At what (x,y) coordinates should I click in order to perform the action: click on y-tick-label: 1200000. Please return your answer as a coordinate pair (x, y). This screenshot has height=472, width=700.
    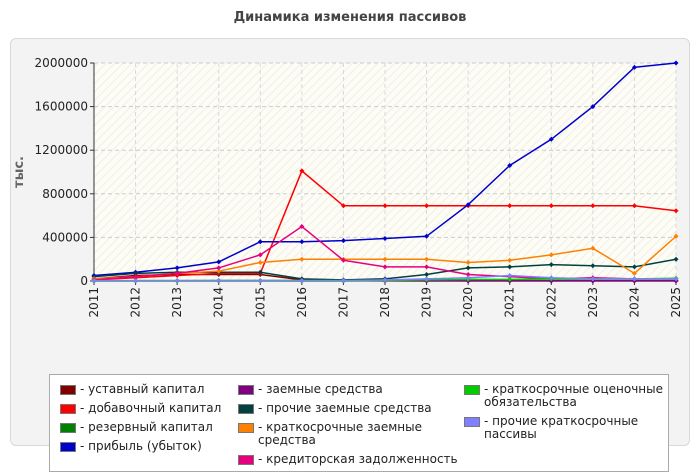
    Looking at the image, I should click on (61, 150).